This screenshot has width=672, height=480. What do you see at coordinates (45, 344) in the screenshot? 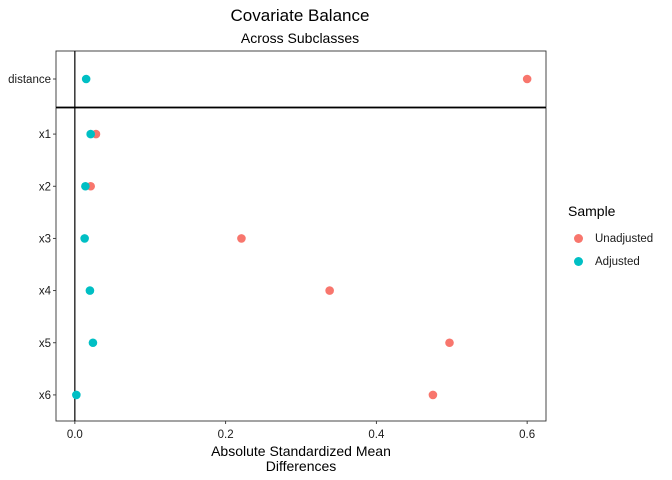
I see `y-tick-label-x5: x5` at bounding box center [45, 344].